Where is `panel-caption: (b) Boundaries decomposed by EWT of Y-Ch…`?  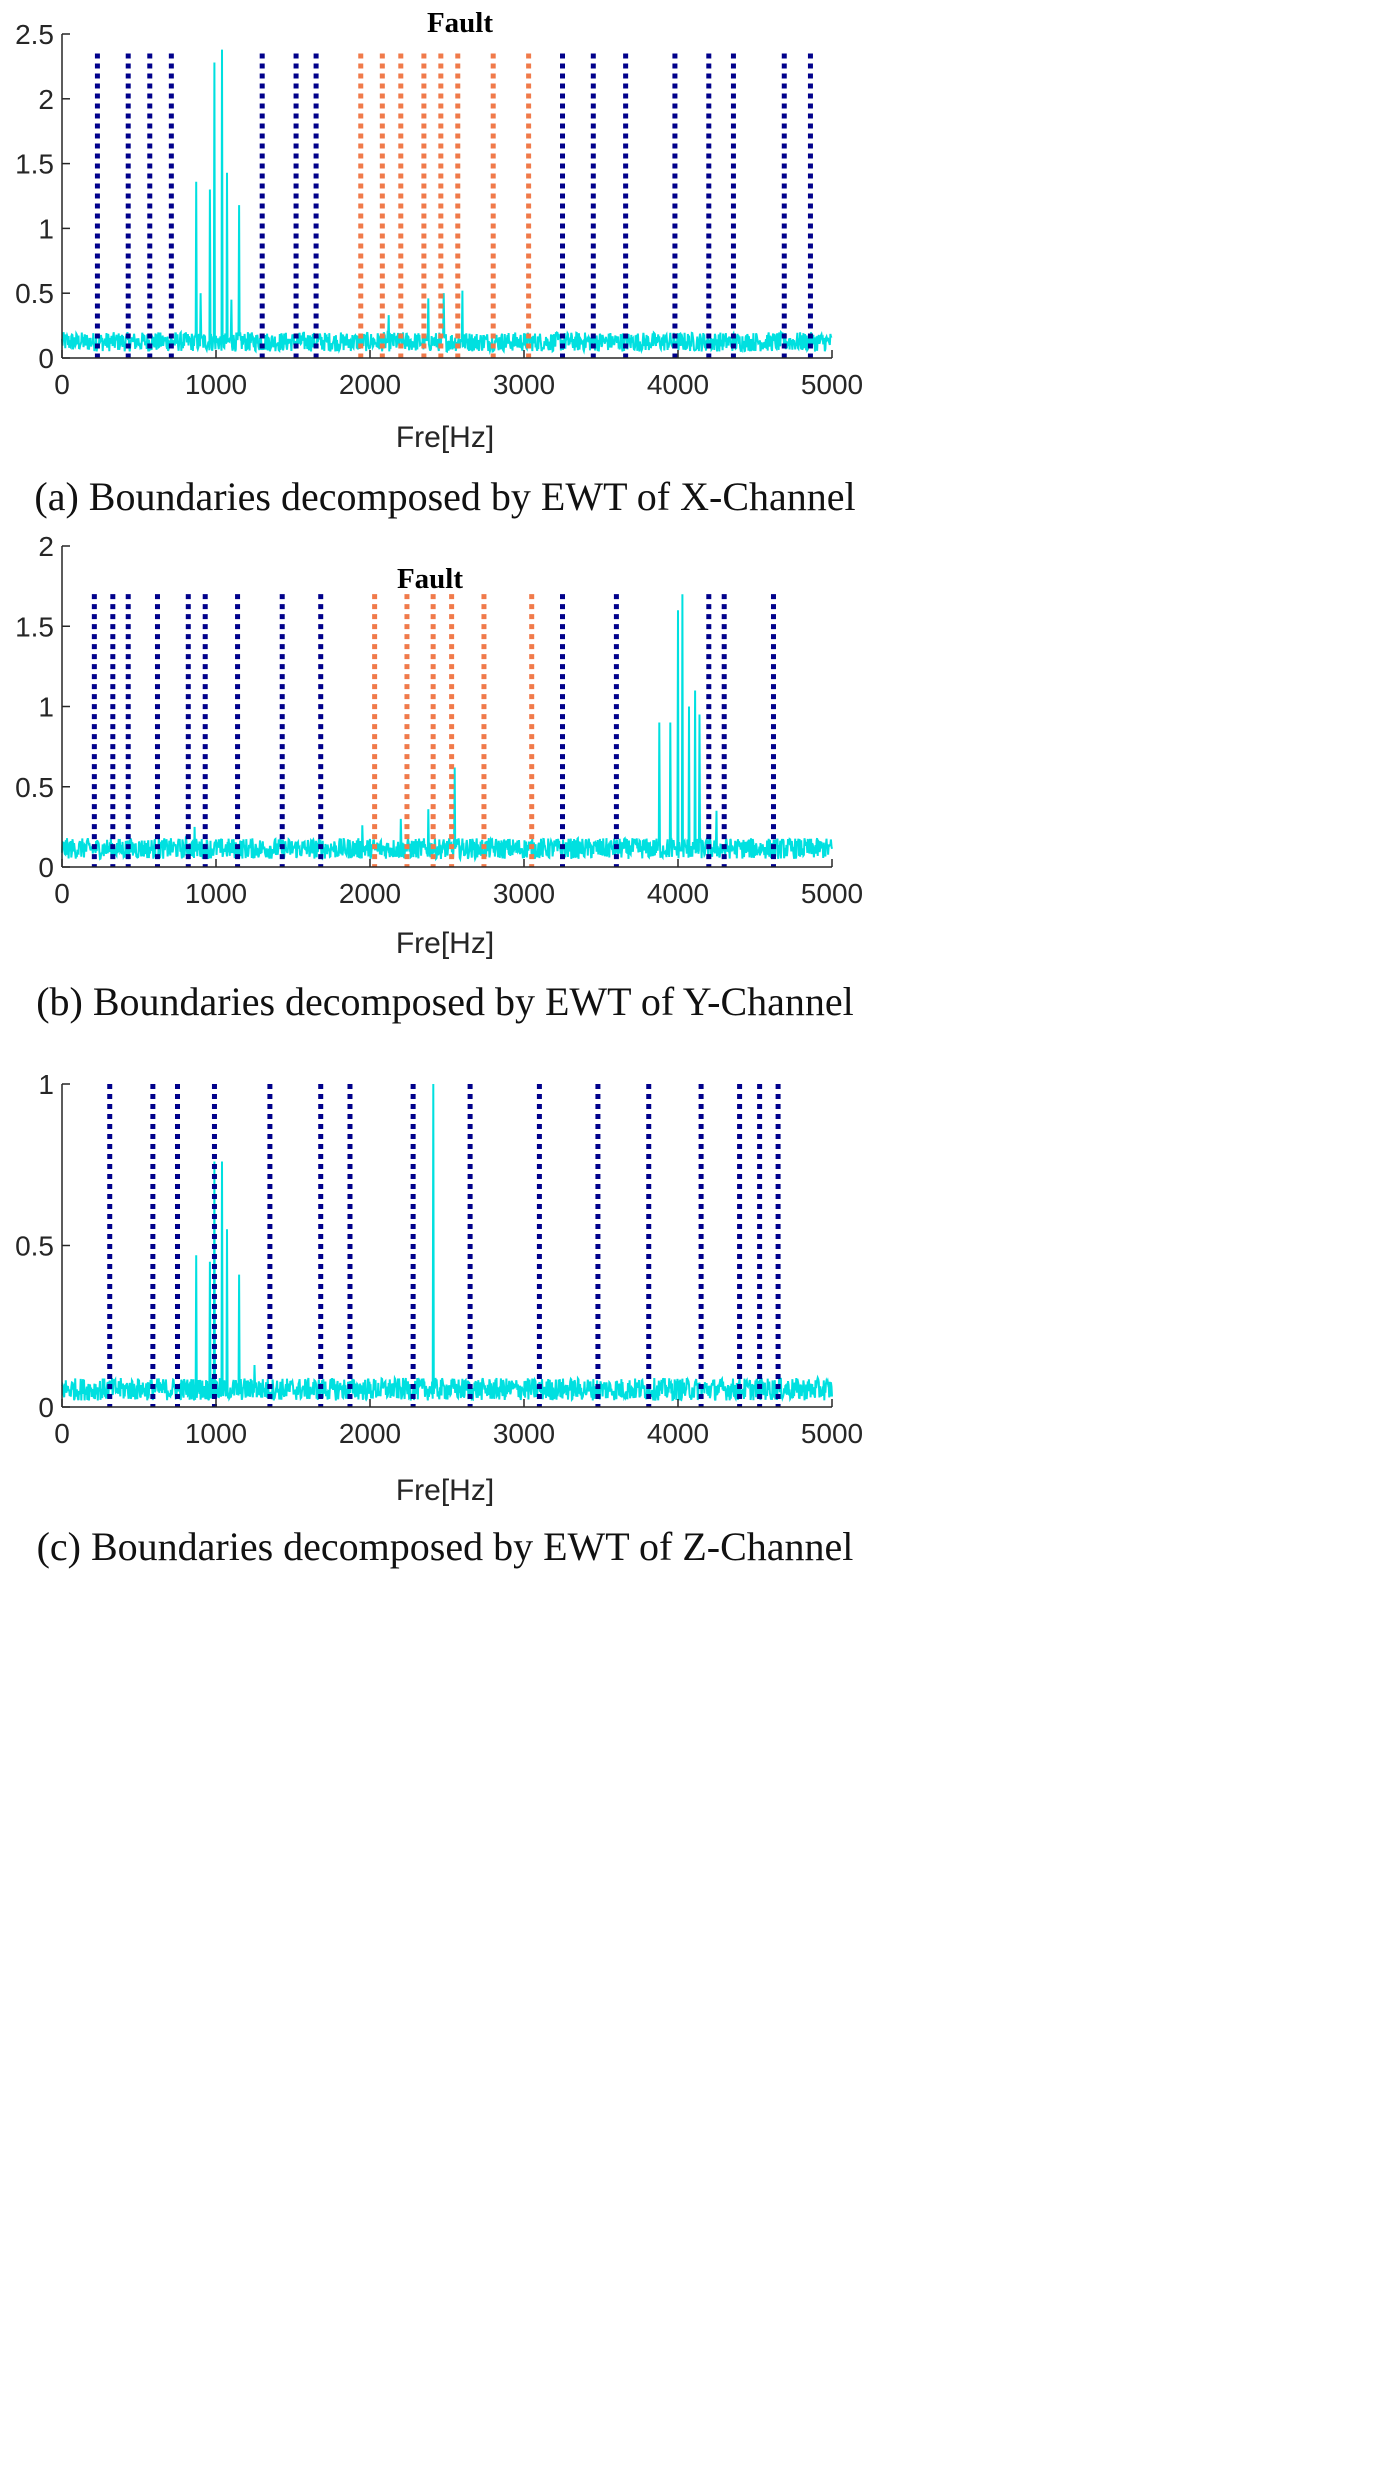 panel-caption: (b) Boundaries decomposed by EWT of Y-Ch… is located at coordinates (445, 1001).